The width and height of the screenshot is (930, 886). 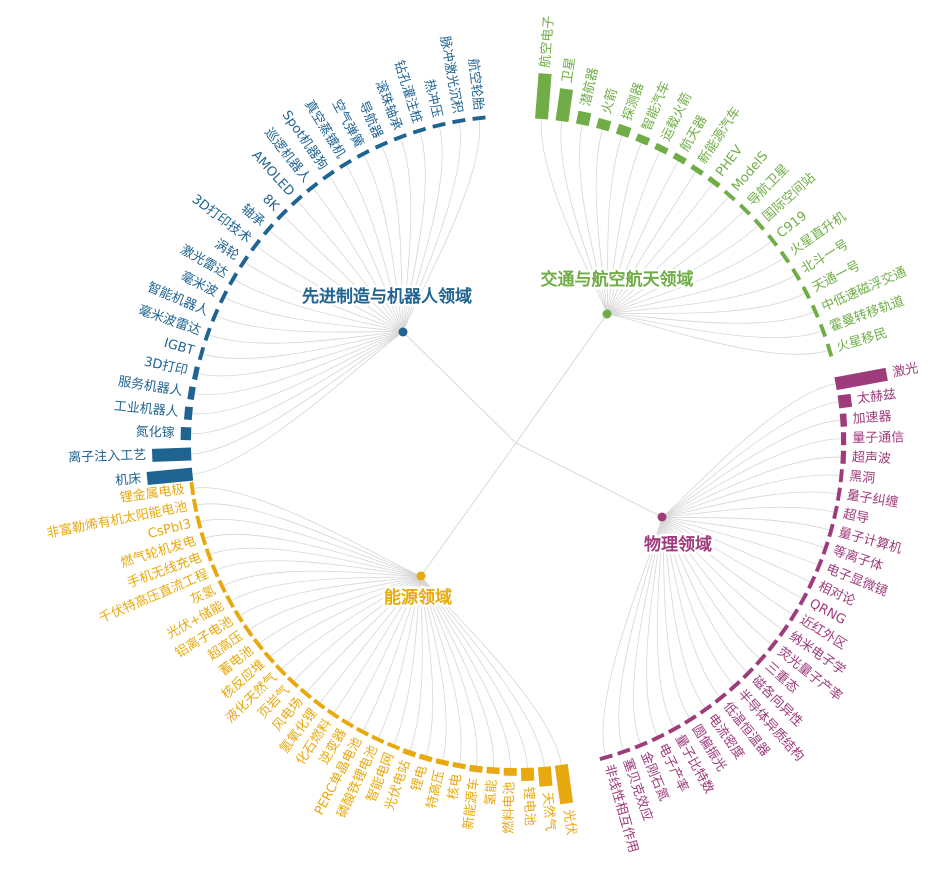 What do you see at coordinates (548, 811) in the screenshot?
I see `leaf-label: 天然气` at bounding box center [548, 811].